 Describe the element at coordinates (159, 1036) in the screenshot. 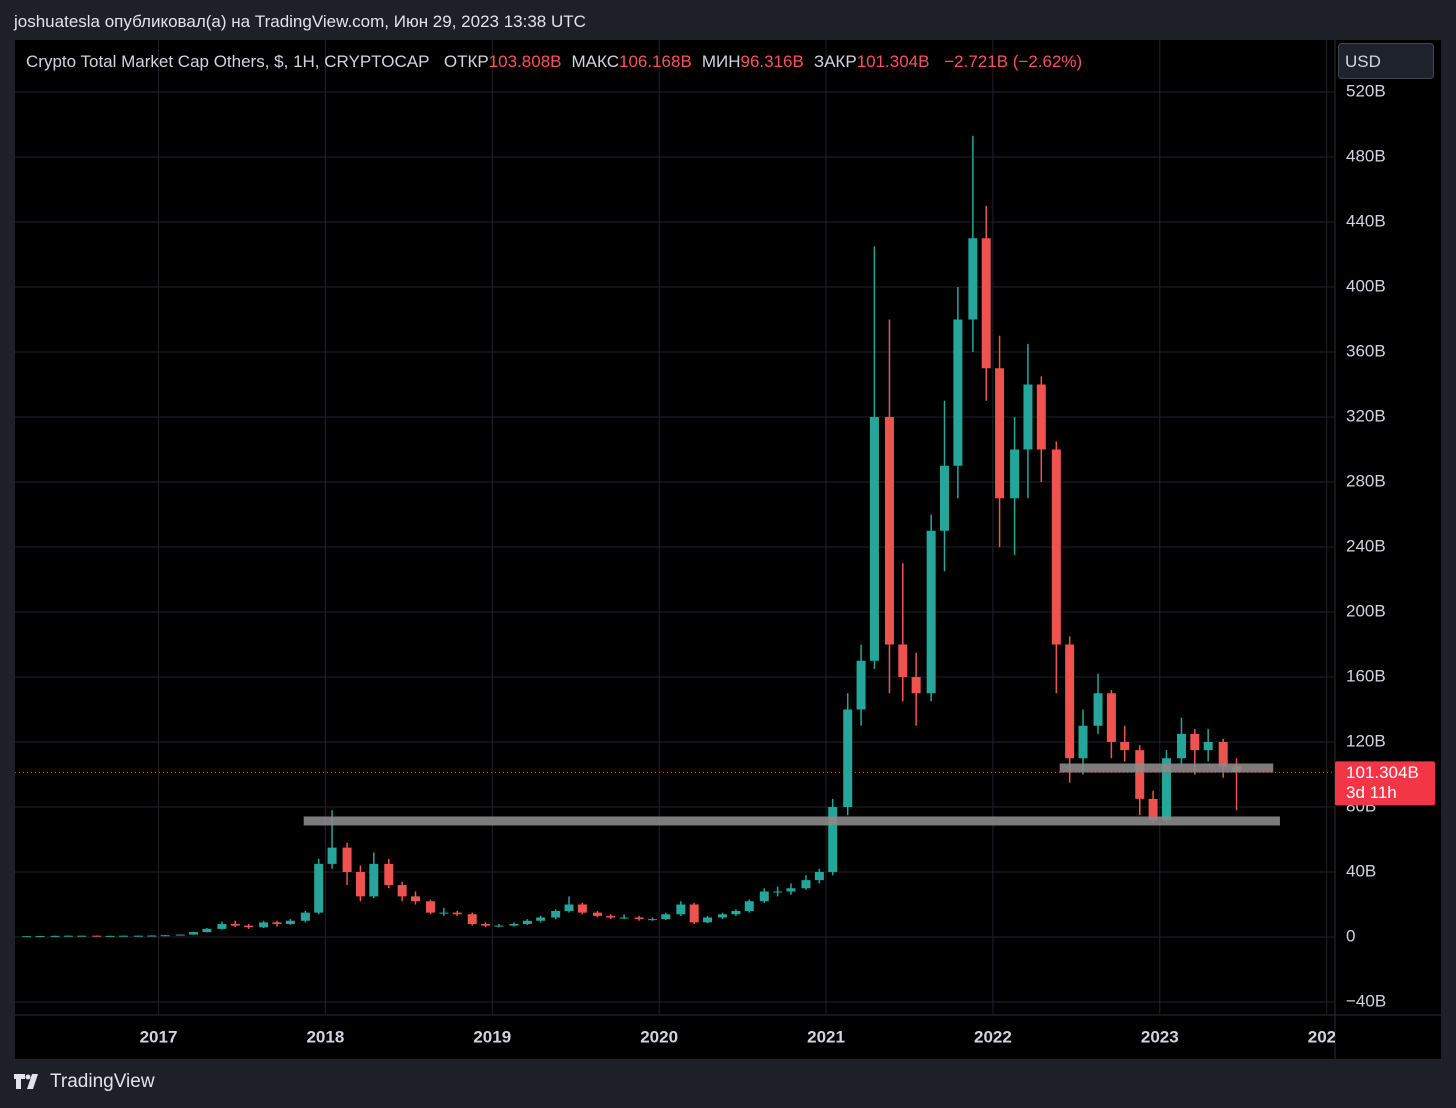

I see `x-tick-label: 2017` at that location.